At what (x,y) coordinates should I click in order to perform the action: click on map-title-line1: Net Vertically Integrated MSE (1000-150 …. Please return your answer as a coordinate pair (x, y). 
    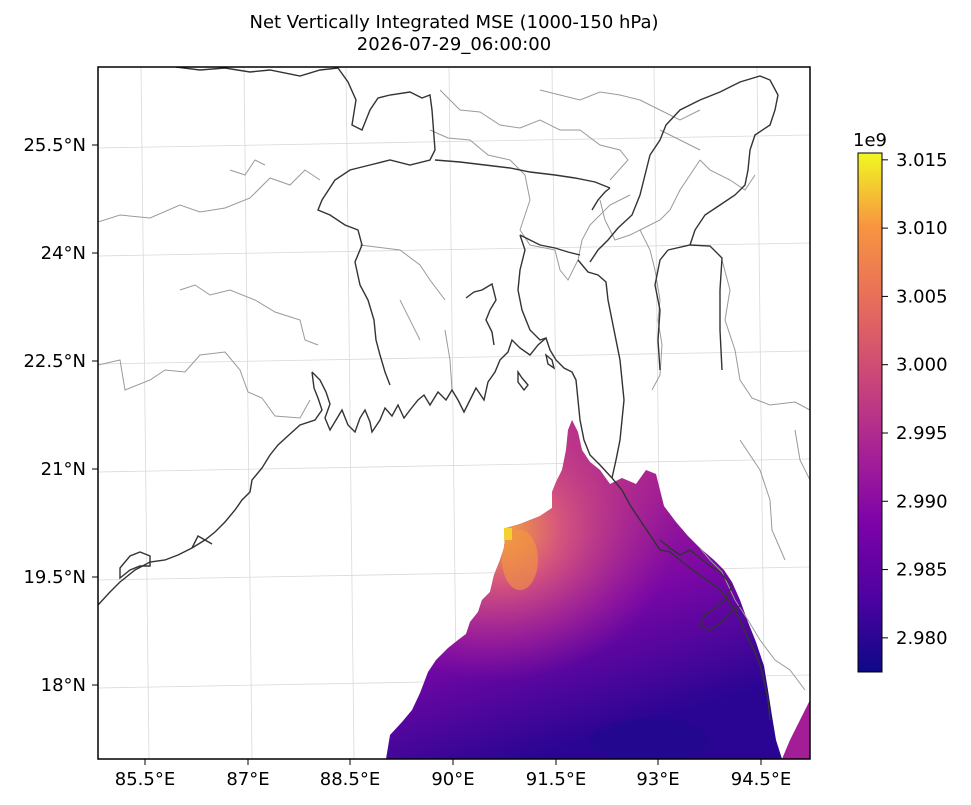
    Looking at the image, I should click on (454, 22).